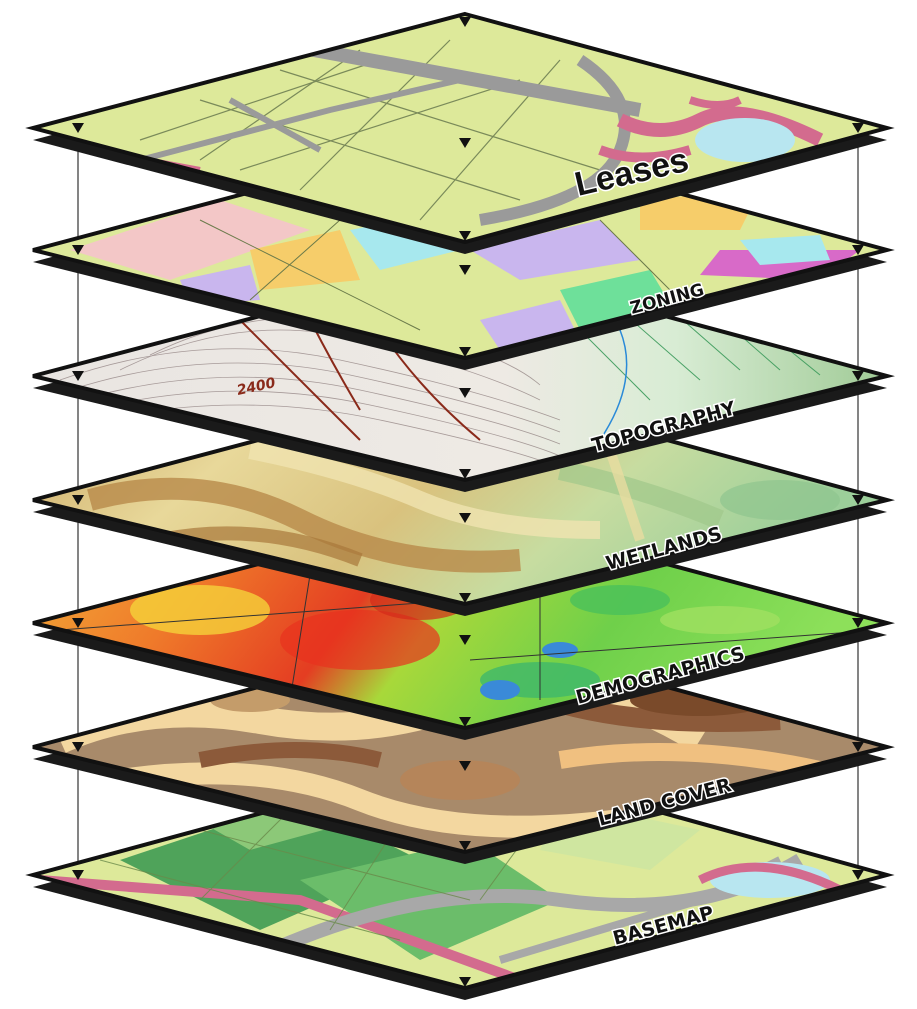 The height and width of the screenshot is (1009, 917). Describe the element at coordinates (257, 387) in the screenshot. I see `contour-label: 2400` at that location.